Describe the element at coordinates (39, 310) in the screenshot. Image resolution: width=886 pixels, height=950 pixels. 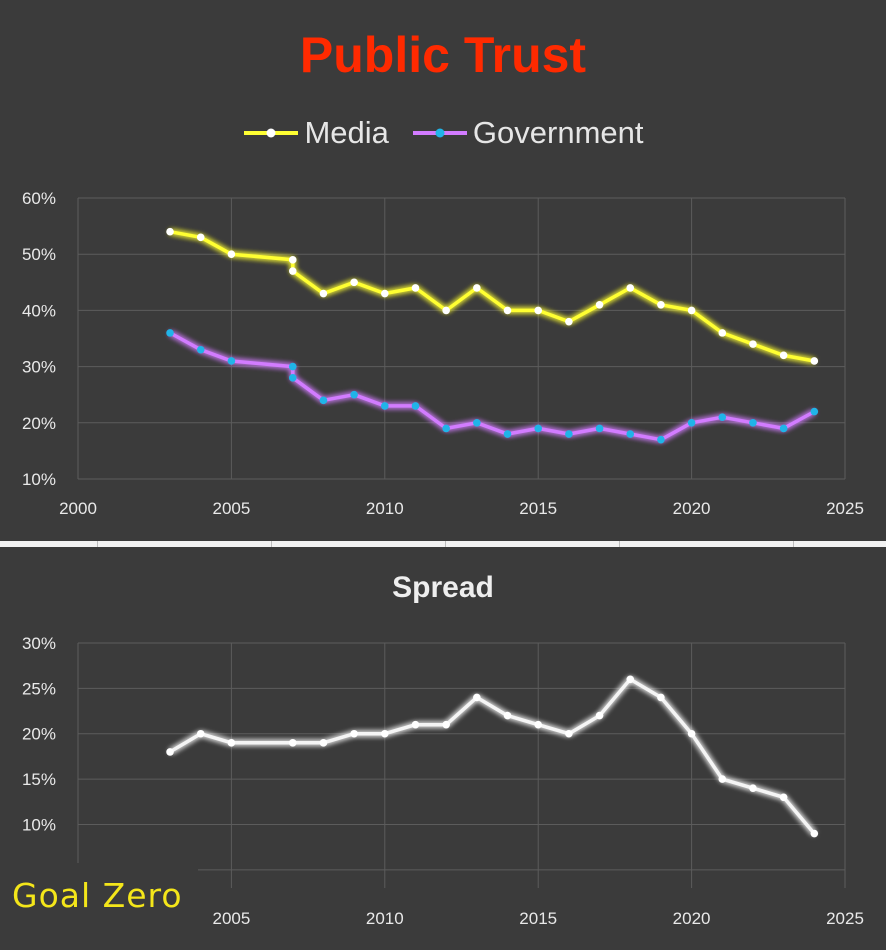
I see `y-tick-label: 40%` at that location.